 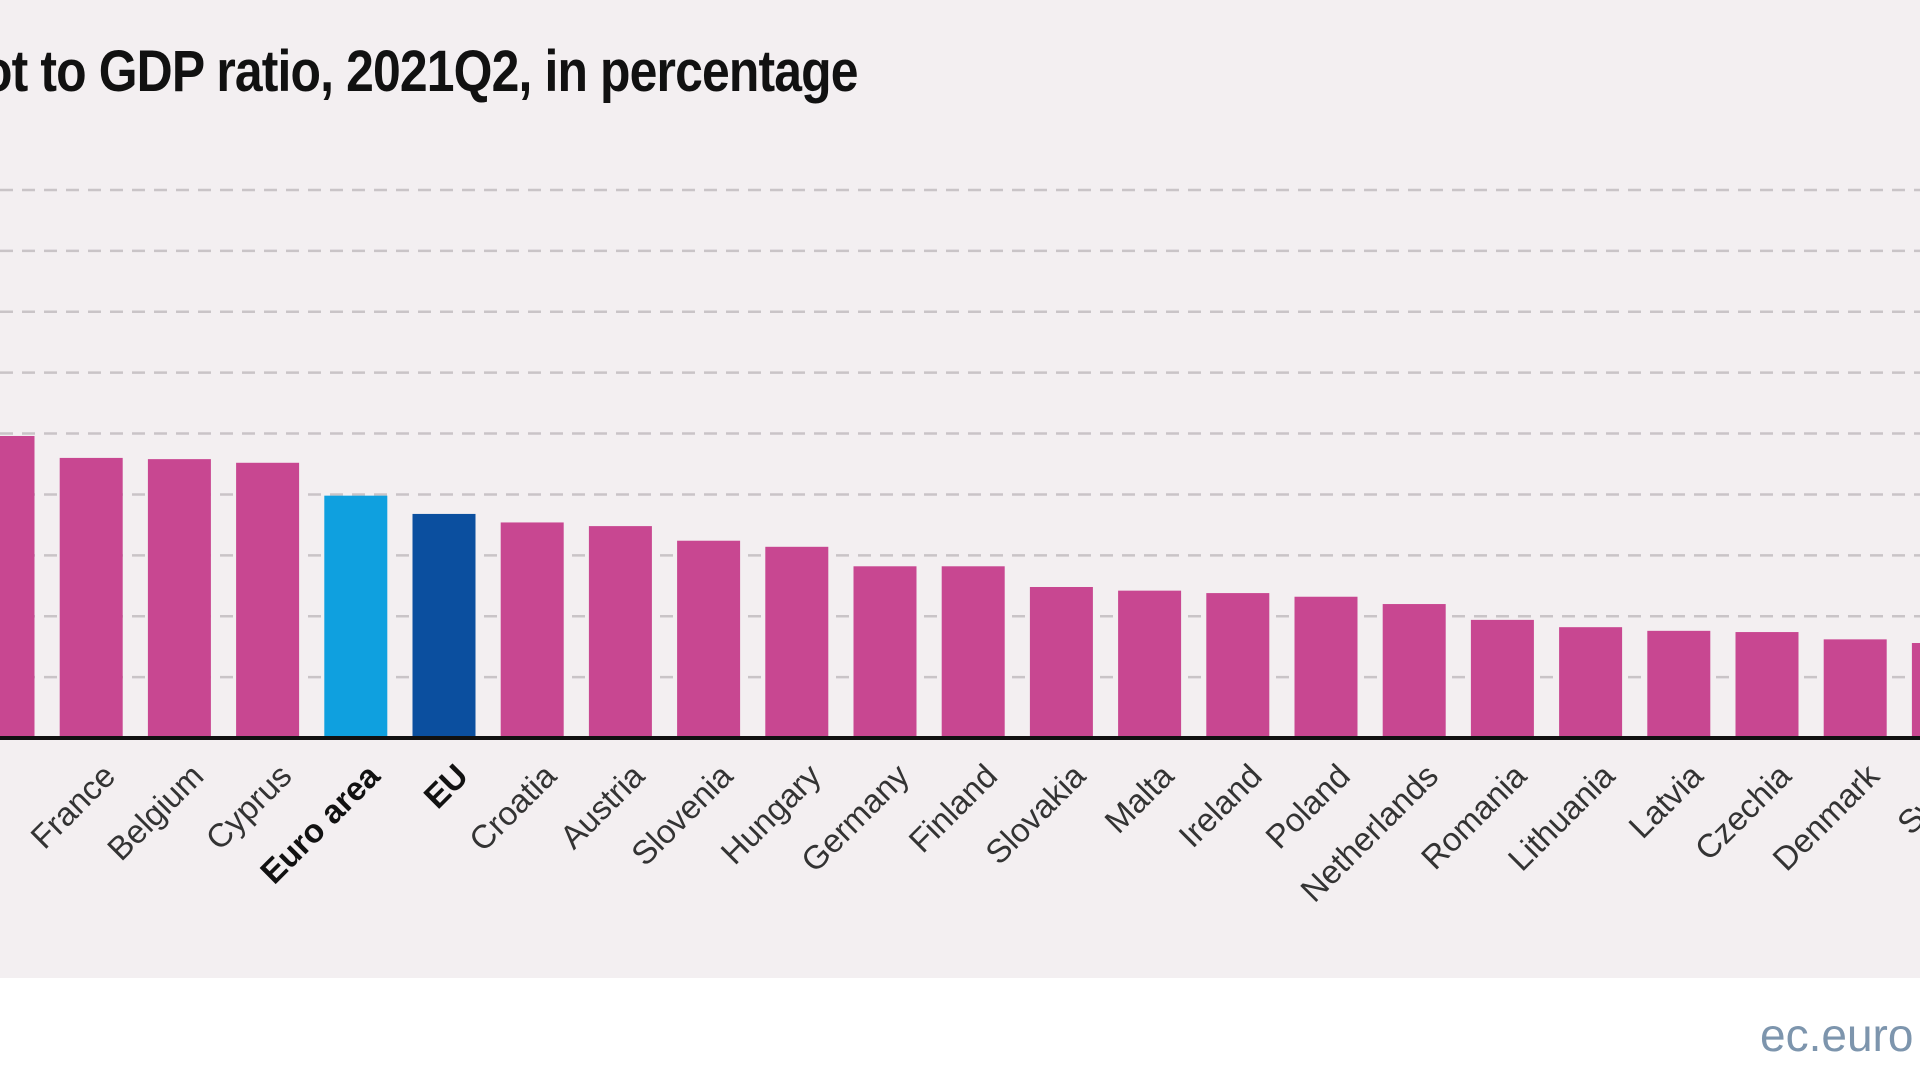 I want to click on x-tick-label-belgium: Belgium, so click(x=155, y=812).